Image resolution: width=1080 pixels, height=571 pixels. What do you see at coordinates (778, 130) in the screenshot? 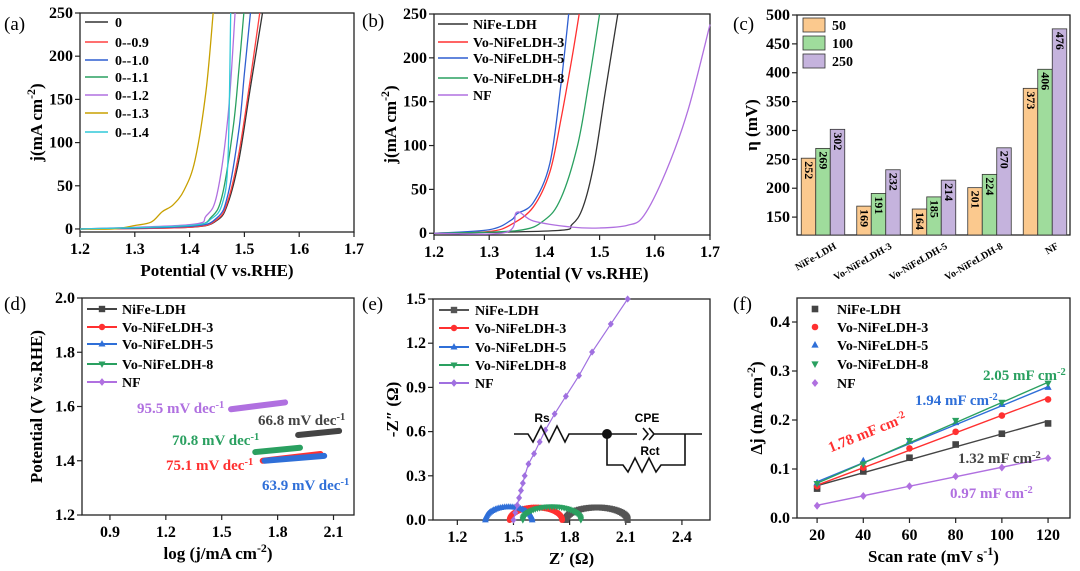
I see `y-tick-label: 300` at bounding box center [778, 130].